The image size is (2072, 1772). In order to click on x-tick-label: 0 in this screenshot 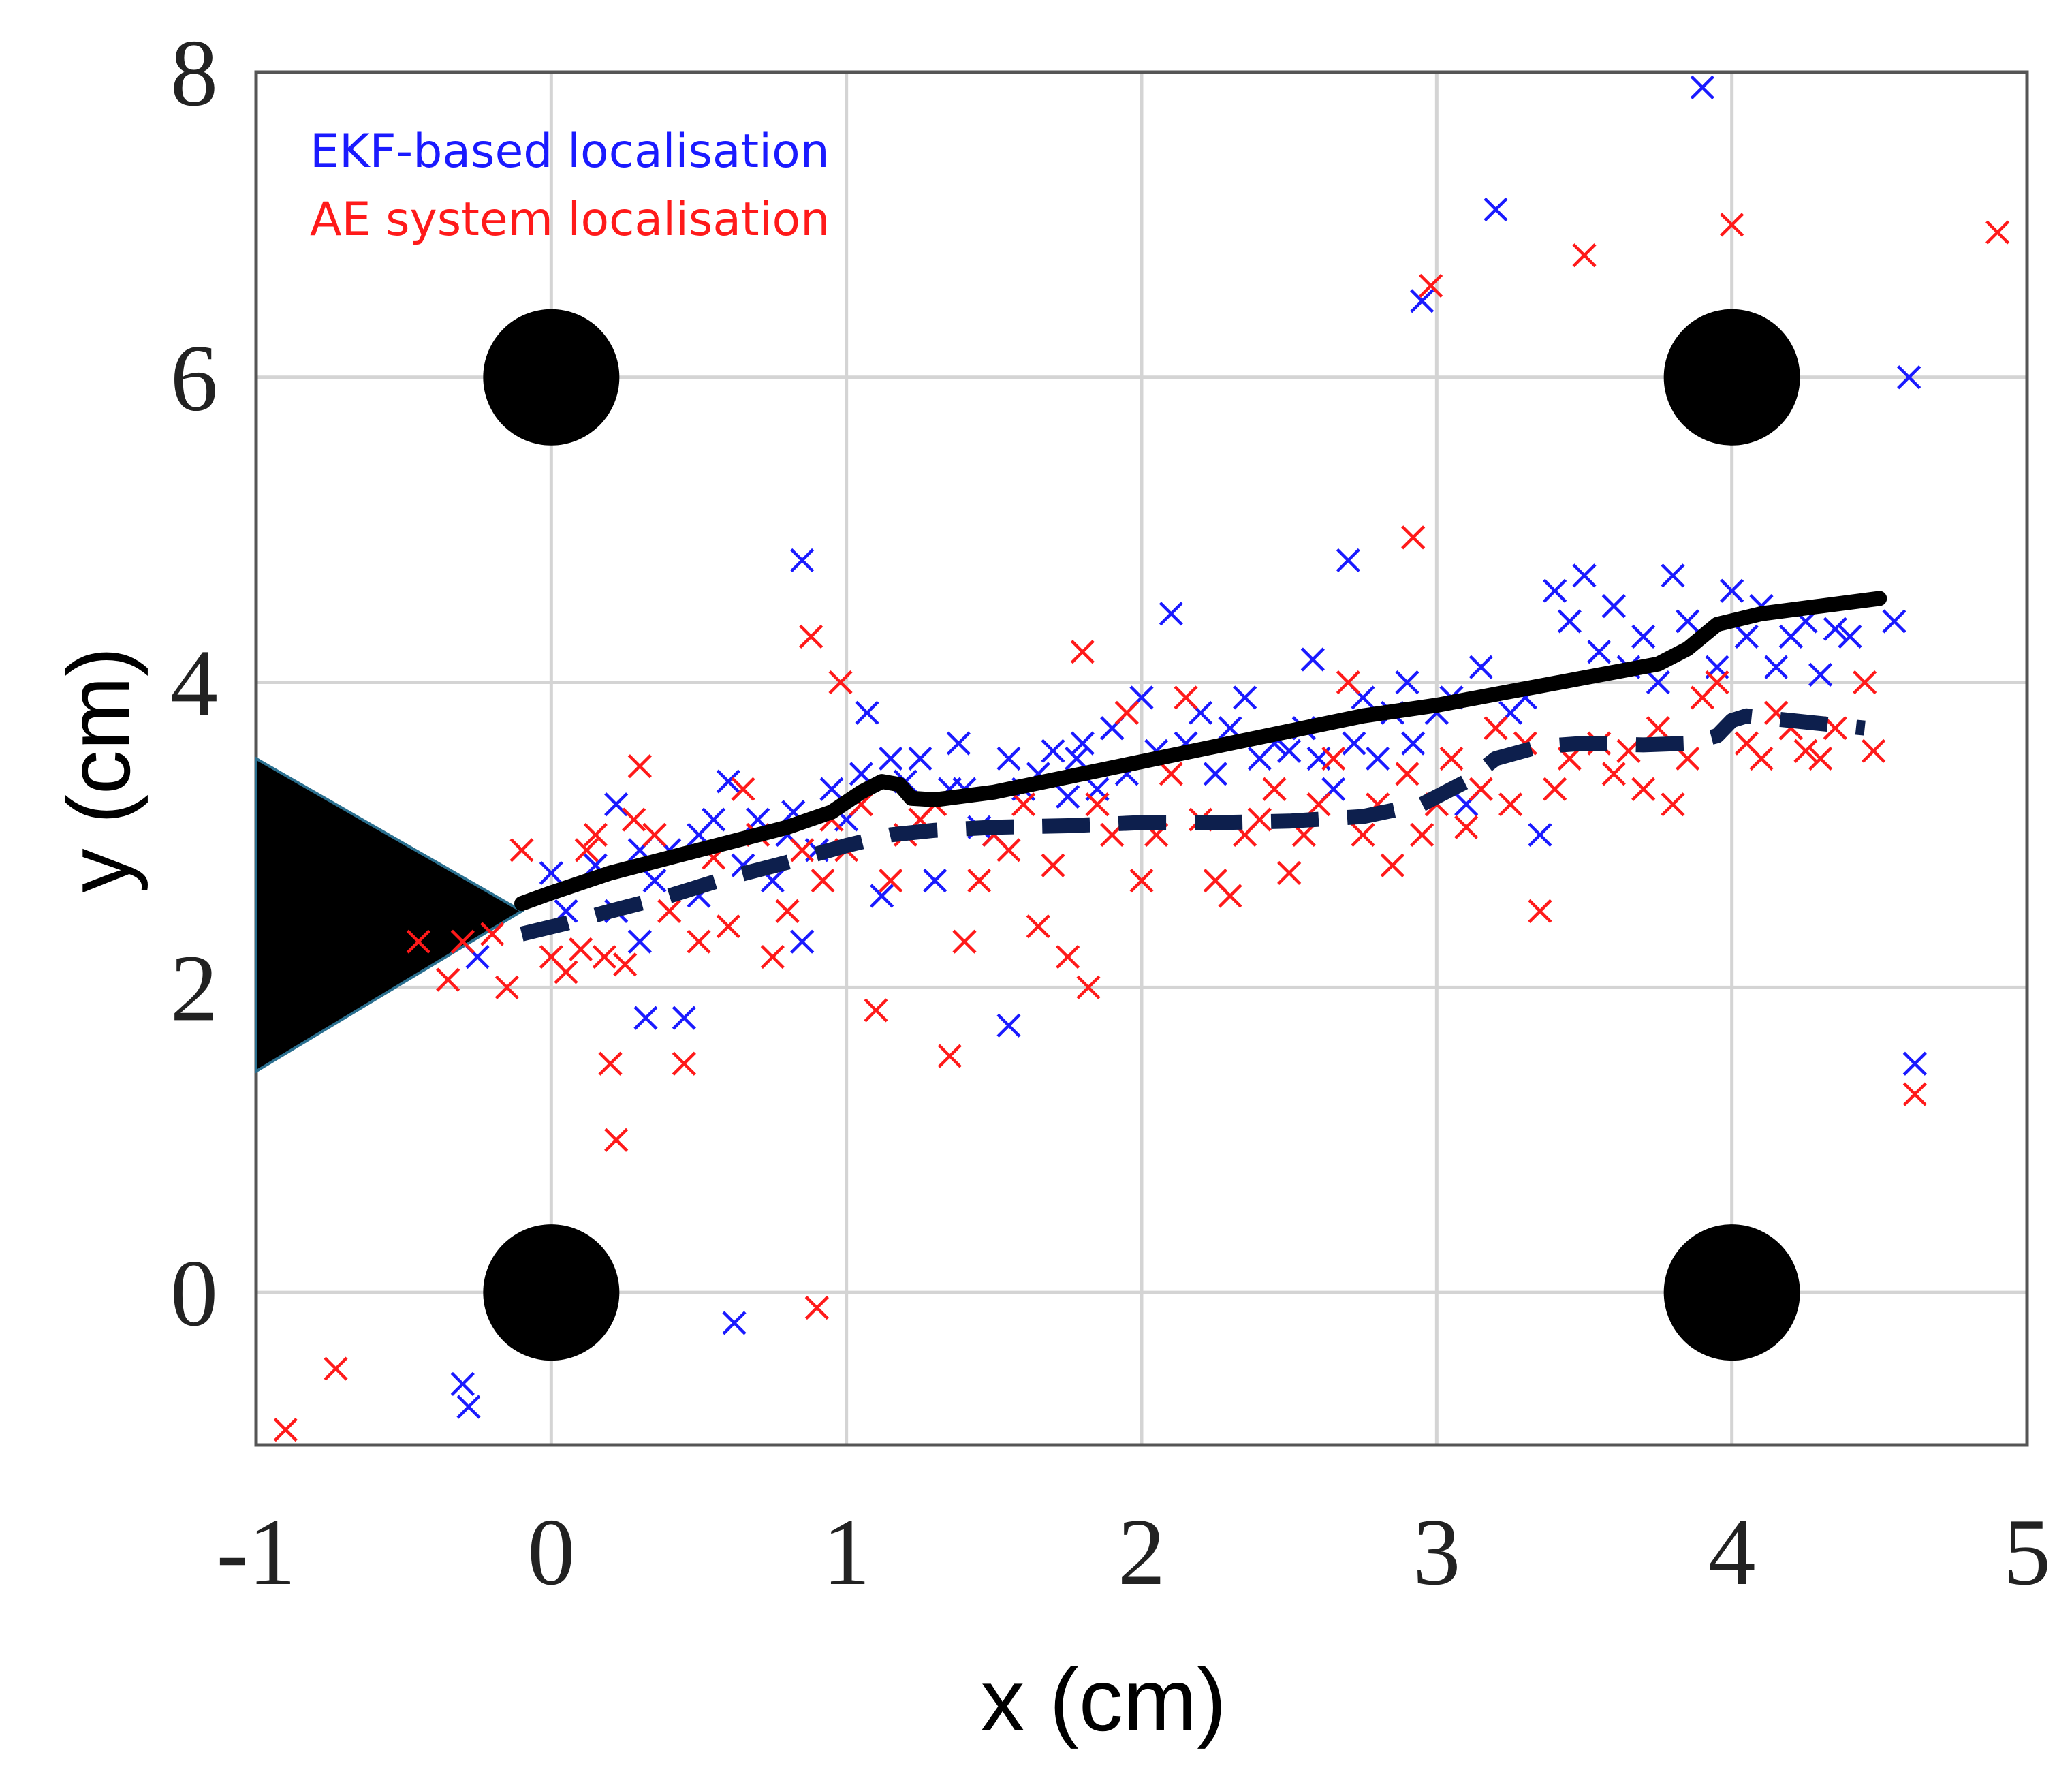, I will do `click(551, 1552)`.